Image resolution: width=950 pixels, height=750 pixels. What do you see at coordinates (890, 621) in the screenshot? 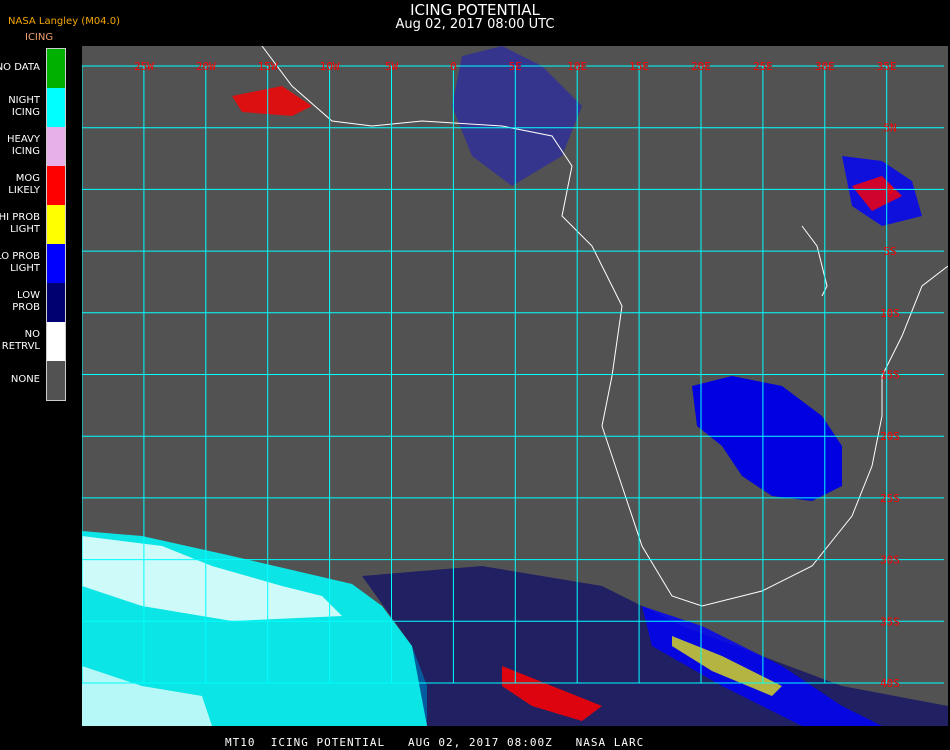
I see `latitude-label: 35S` at bounding box center [890, 621].